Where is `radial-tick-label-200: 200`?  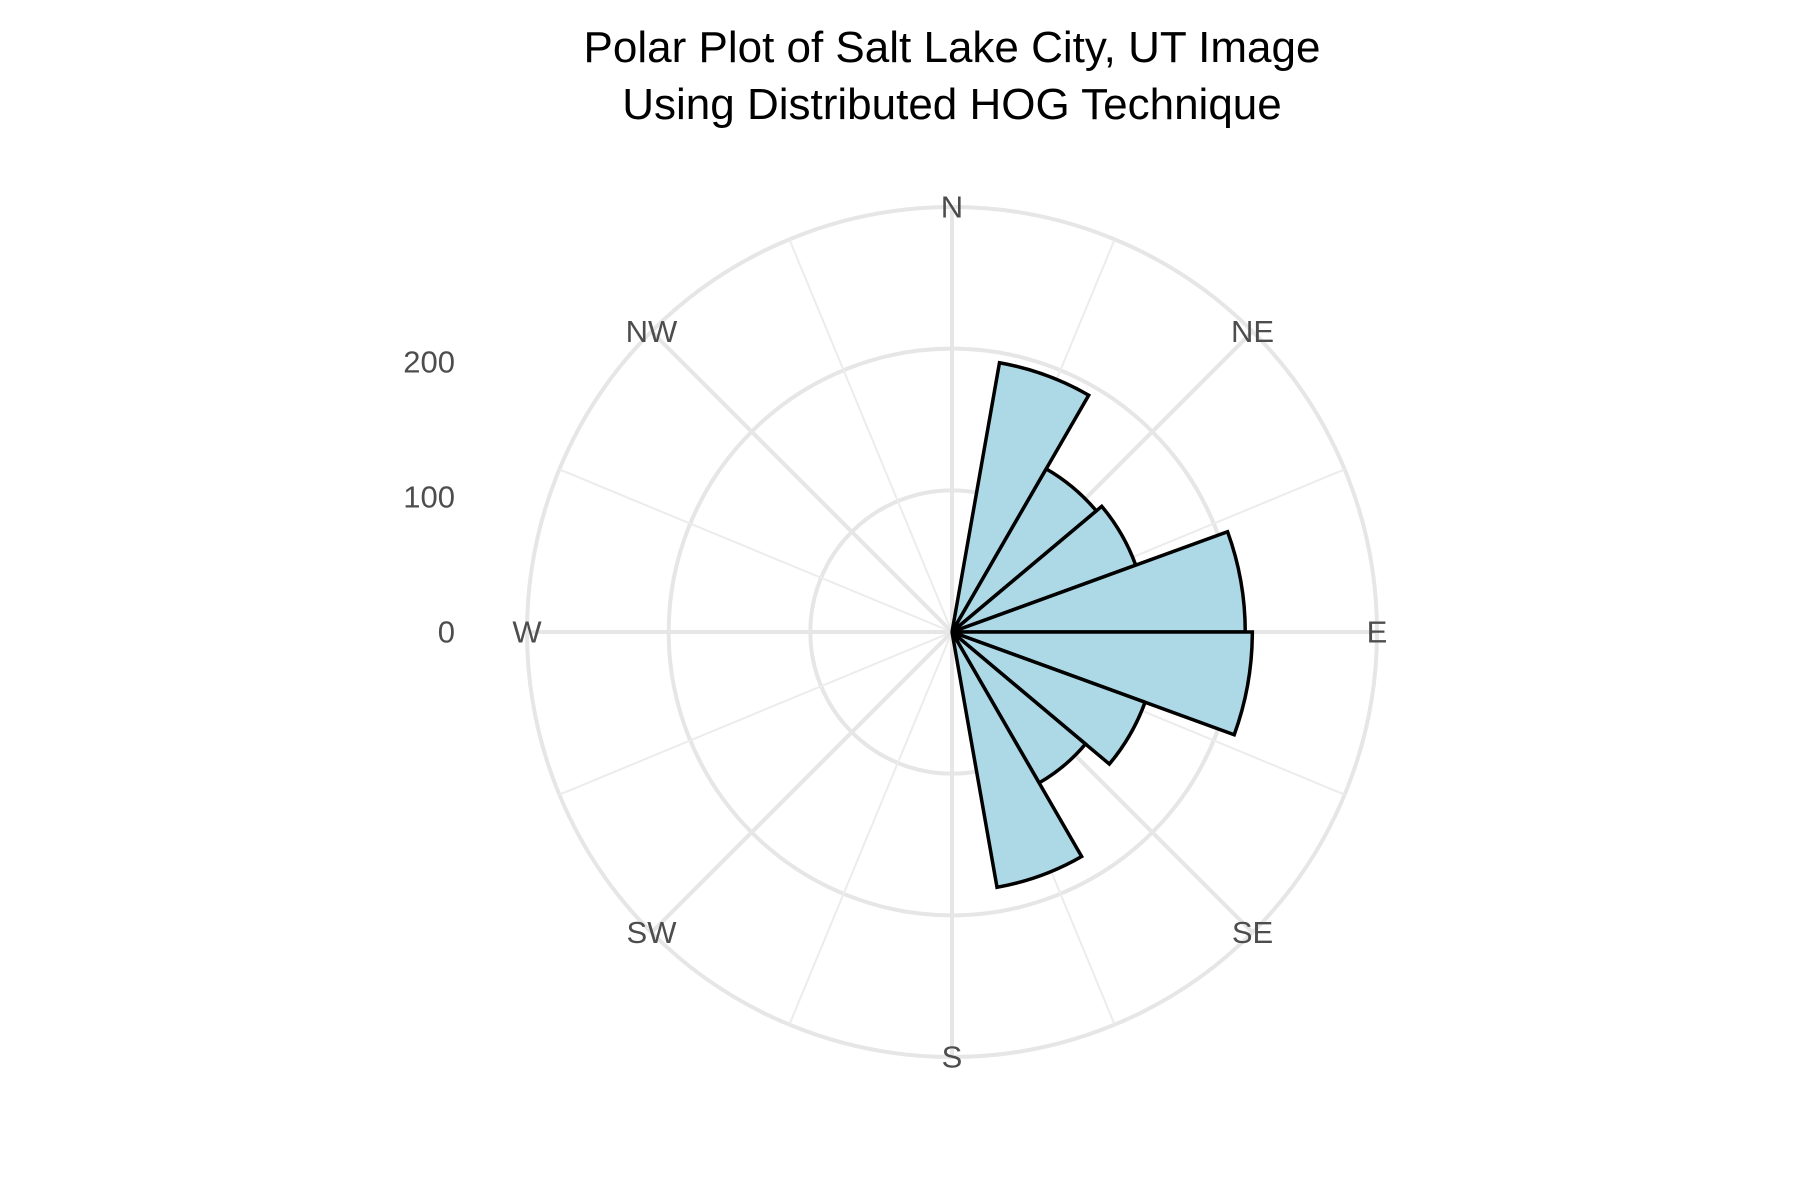 radial-tick-label-200: 200 is located at coordinates (429, 362).